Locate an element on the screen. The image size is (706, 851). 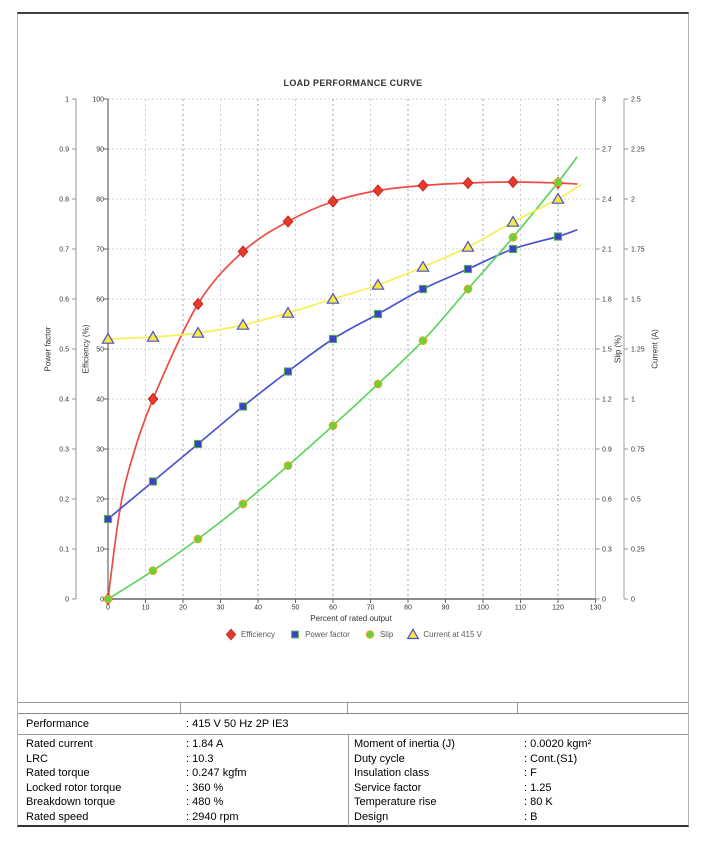
row-label: Rated torque is located at coordinates (58, 773).